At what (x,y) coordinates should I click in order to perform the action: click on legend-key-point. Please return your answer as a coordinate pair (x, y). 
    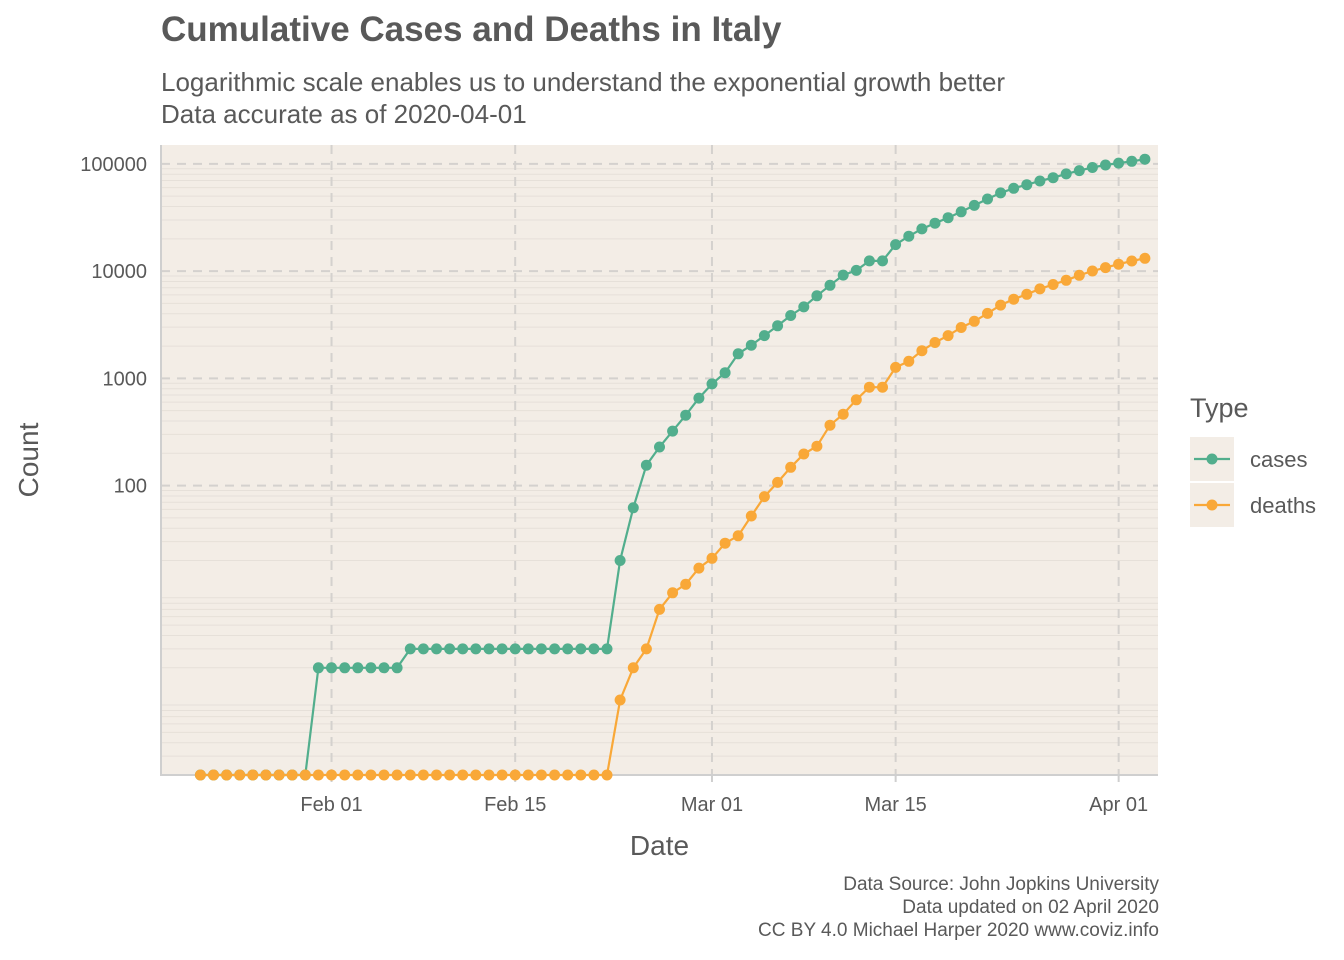
    Looking at the image, I should click on (1212, 505).